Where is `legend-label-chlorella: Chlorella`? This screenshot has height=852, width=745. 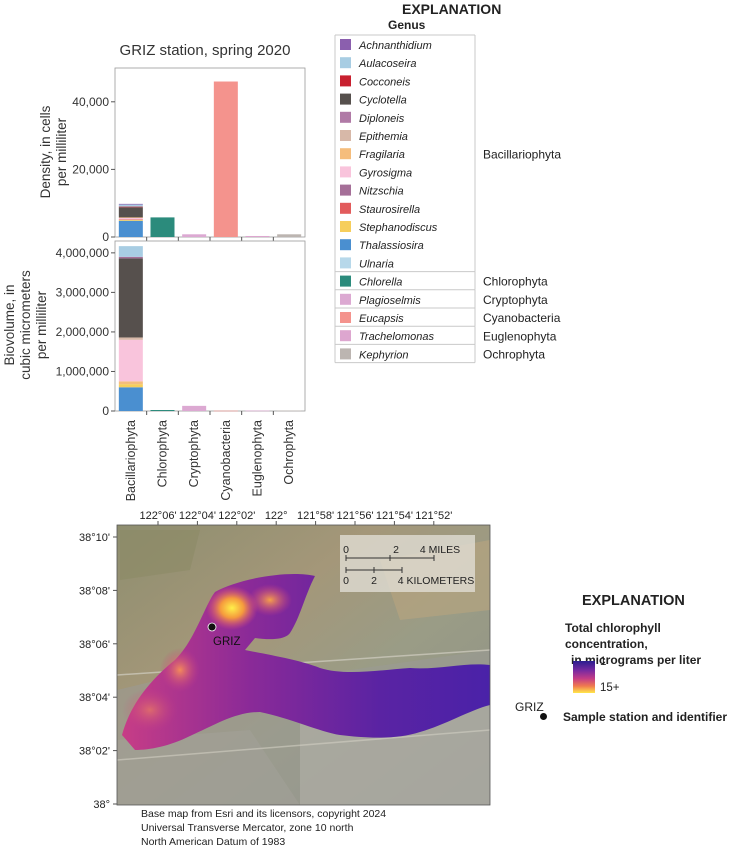
legend-label-chlorella: Chlorella is located at coordinates (380, 283).